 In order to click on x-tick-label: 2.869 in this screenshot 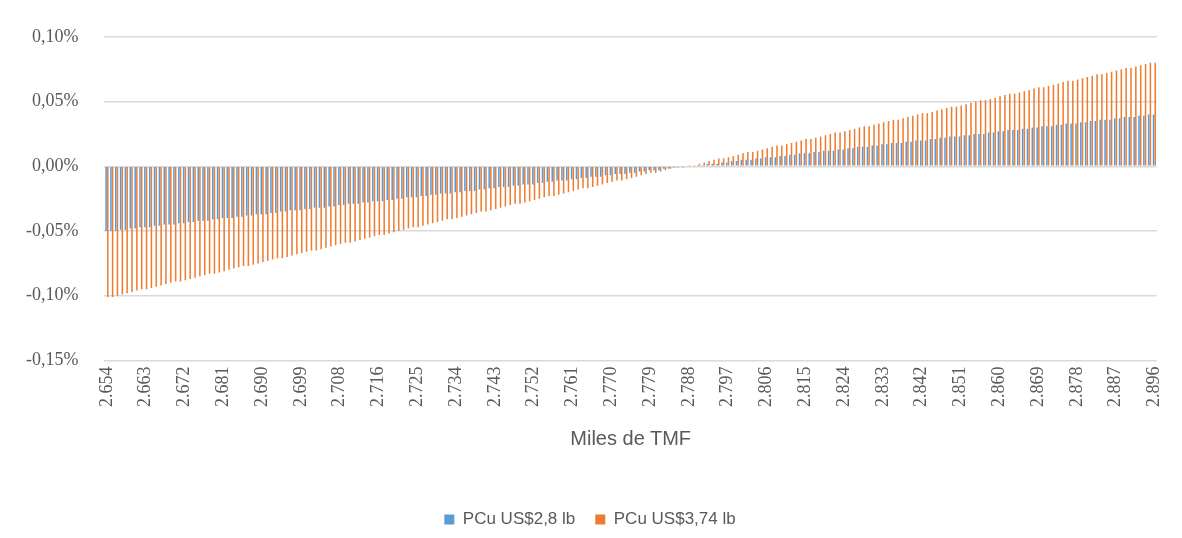, I will do `click(1036, 386)`.